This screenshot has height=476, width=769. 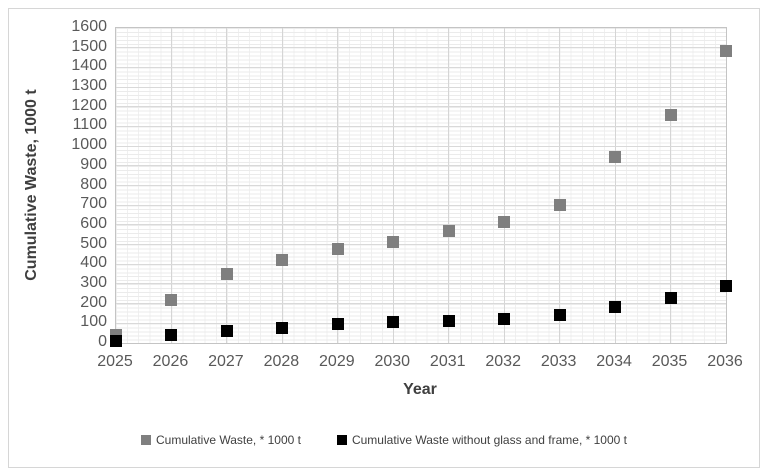 What do you see at coordinates (116, 341) in the screenshot?
I see `data-point-marker-series2-2025` at bounding box center [116, 341].